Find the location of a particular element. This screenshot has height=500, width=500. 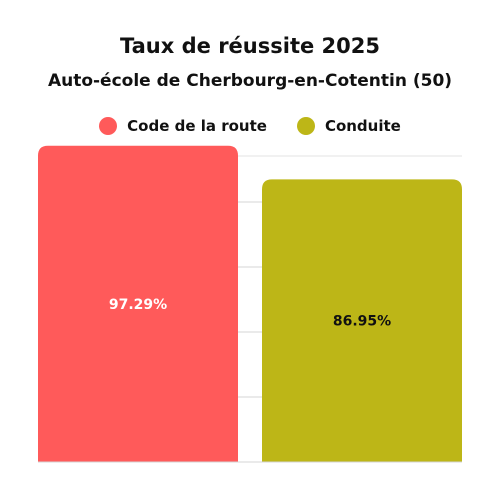

chart-subtitle: Auto-école de Cherbourg-en-Cotentin (50) is located at coordinates (250, 81).